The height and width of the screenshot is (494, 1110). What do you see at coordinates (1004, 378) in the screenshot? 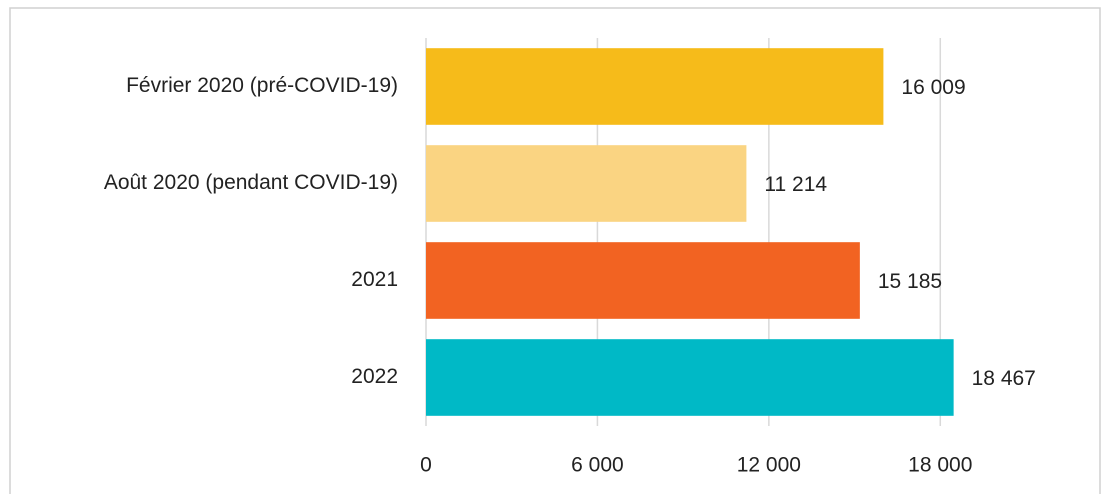
I see `value-label: 18 467` at bounding box center [1004, 378].